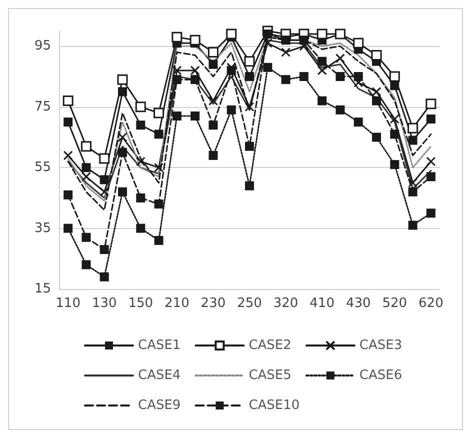 The height and width of the screenshot is (438, 471). Describe the element at coordinates (177, 303) in the screenshot. I see `x-tick-label: 210` at that location.